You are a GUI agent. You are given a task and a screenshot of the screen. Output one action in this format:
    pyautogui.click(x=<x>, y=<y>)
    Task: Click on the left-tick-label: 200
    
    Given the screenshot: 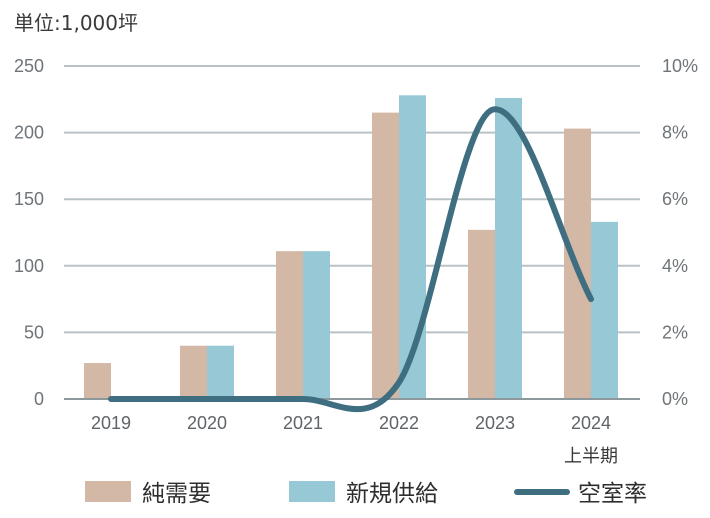 What is the action you would take?
    pyautogui.click(x=29, y=133)
    